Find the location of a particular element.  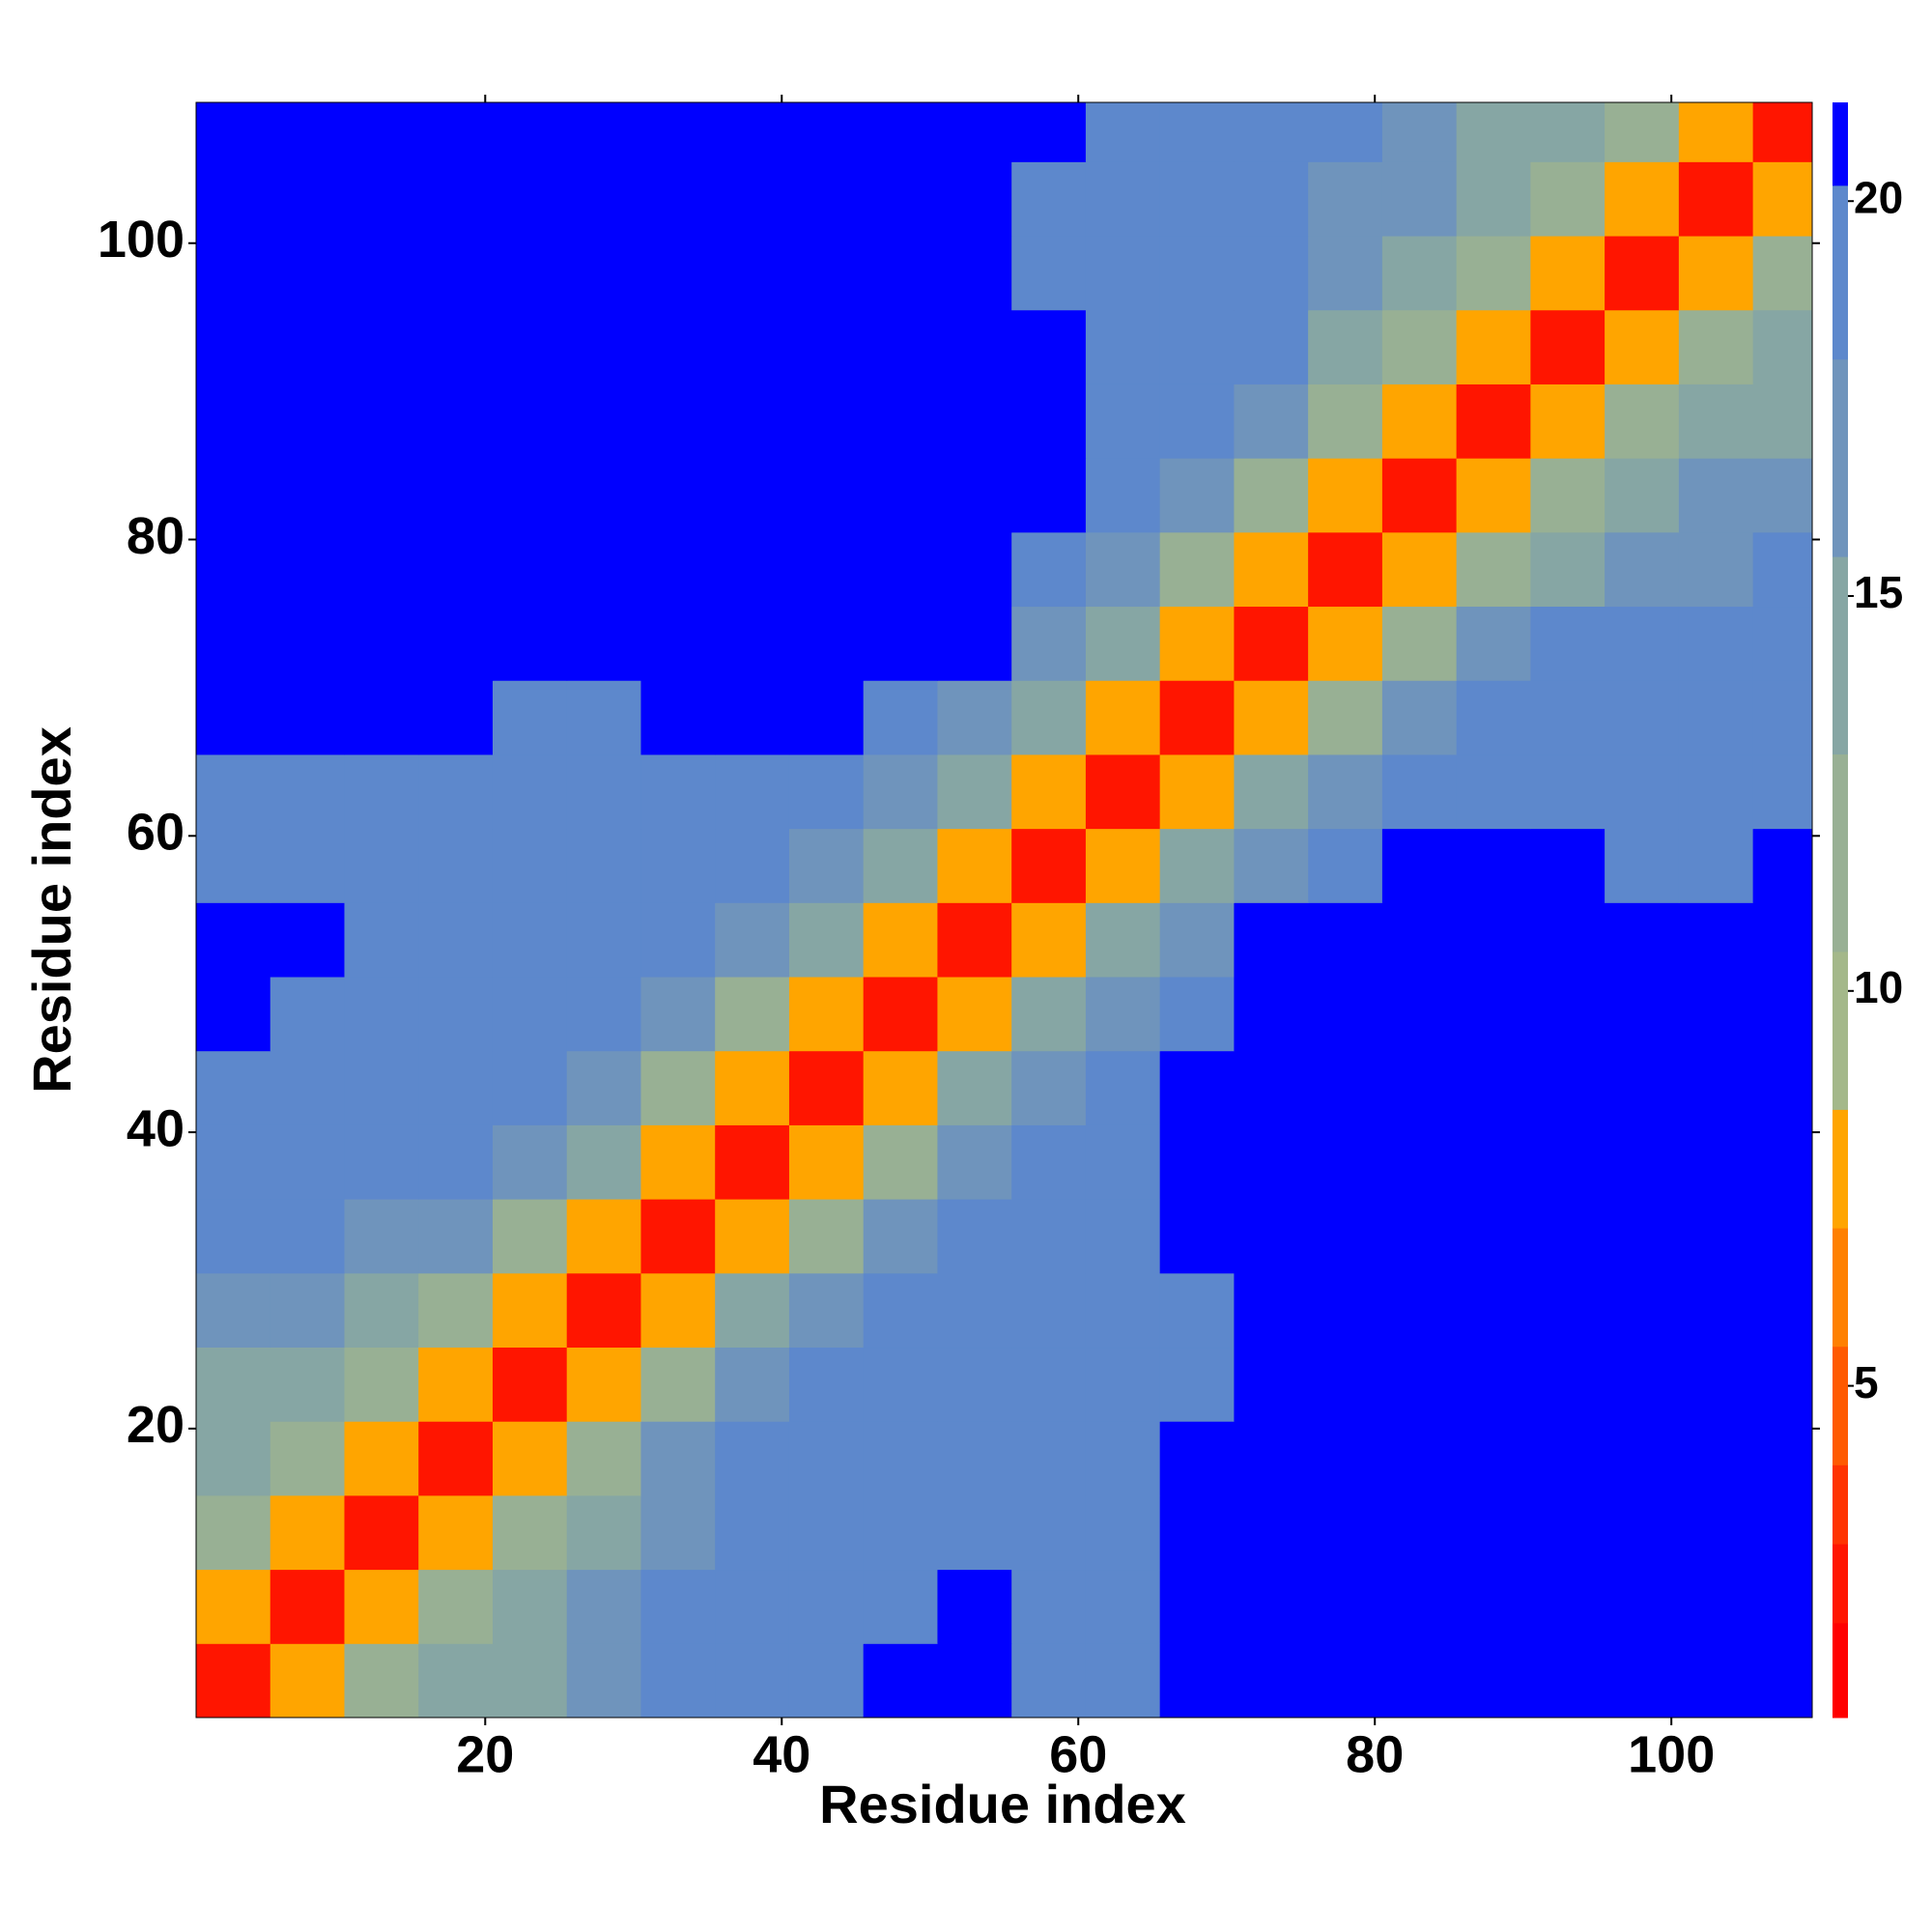

y-tick-label: 40 is located at coordinates (156, 1128).